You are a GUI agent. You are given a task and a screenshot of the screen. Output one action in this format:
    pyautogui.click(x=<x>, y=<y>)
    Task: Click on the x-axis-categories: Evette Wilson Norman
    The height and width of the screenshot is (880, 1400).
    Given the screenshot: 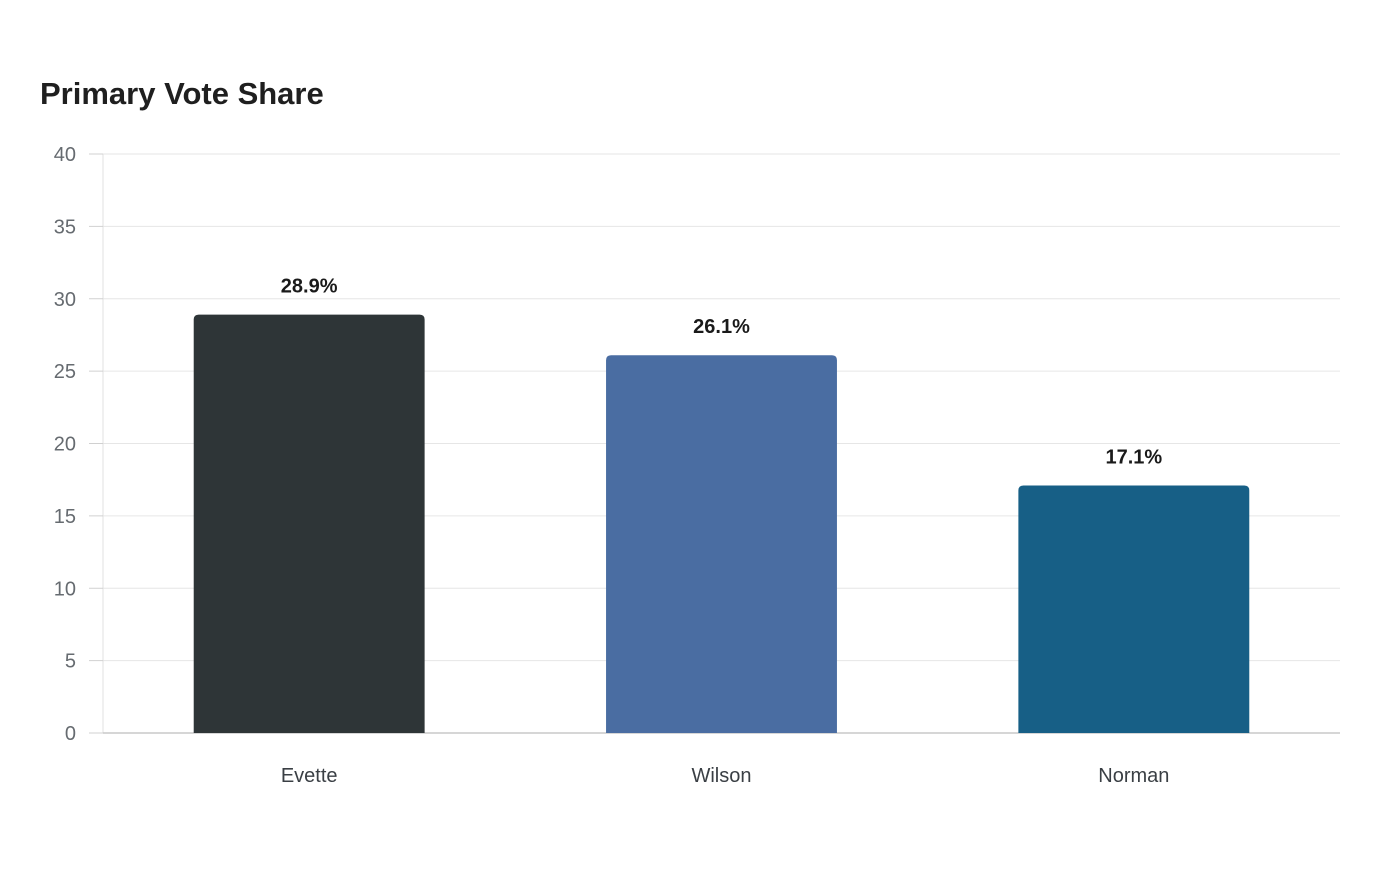 What is the action you would take?
    pyautogui.click(x=725, y=776)
    